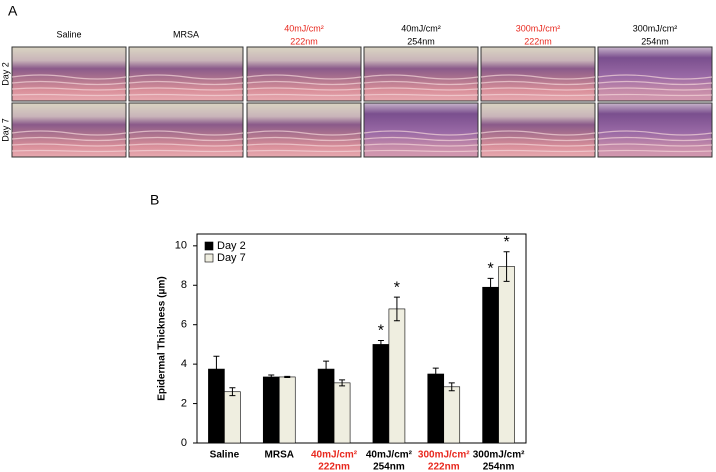 The width and height of the screenshot is (716, 472). What do you see at coordinates (184, 364) in the screenshot?
I see `y-tick-label: 4` at bounding box center [184, 364].